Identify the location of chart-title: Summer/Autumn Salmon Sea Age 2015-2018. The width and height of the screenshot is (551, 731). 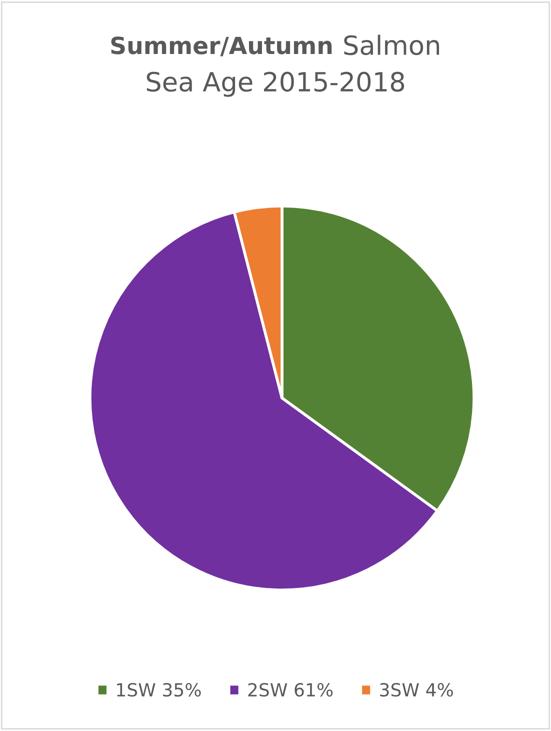
(275, 65).